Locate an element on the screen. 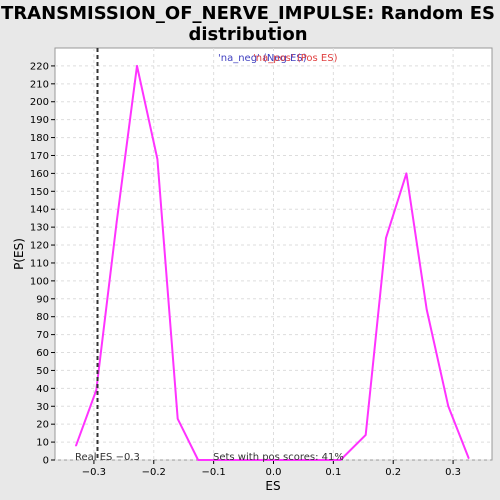 Image resolution: width=500 pixels, height=500 pixels. y-tick-label: 90 is located at coordinates (42, 299).